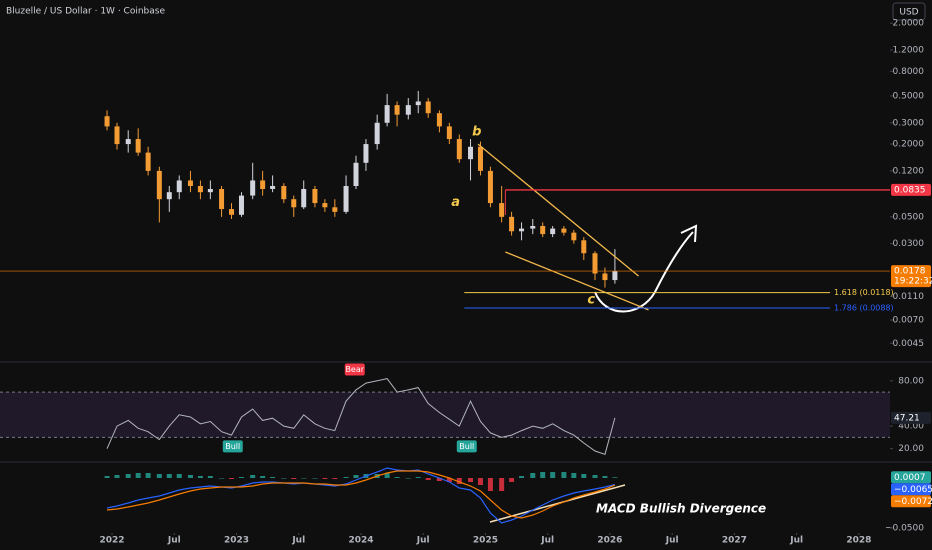 The height and width of the screenshot is (550, 932). I want to click on x-tick-label: 2024, so click(360, 541).